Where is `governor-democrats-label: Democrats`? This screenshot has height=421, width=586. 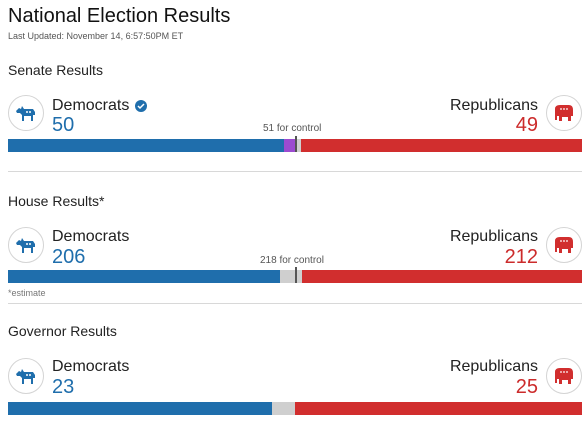 governor-democrats-label: Democrats is located at coordinates (91, 366).